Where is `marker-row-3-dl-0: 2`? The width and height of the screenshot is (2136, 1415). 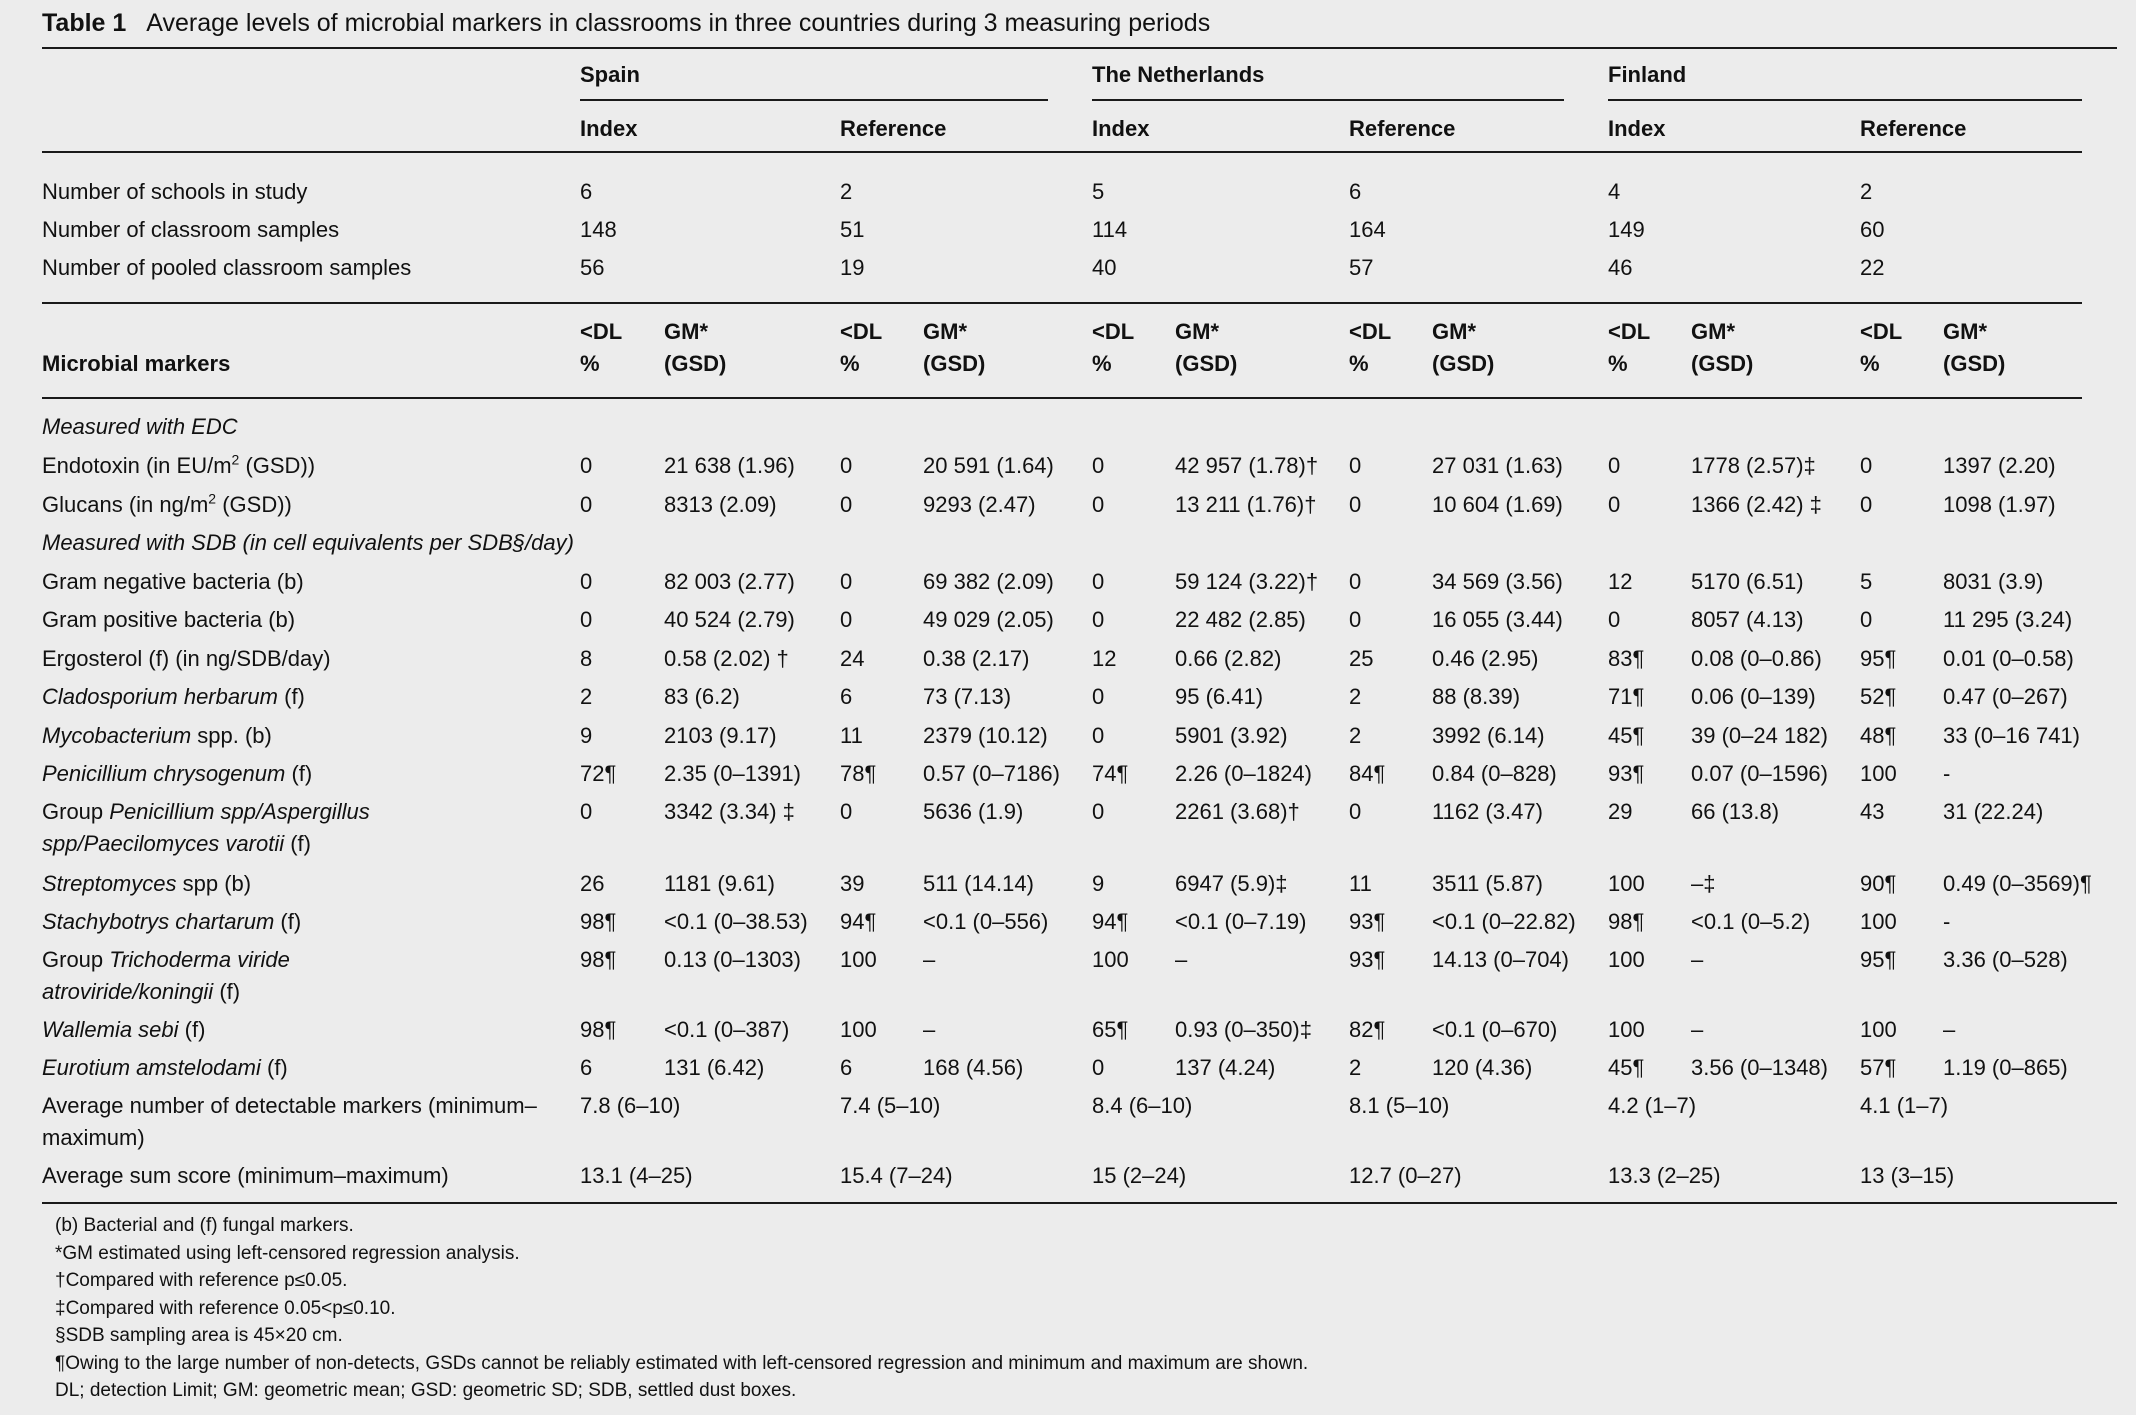
marker-row-3-dl-0: 2 is located at coordinates (586, 696).